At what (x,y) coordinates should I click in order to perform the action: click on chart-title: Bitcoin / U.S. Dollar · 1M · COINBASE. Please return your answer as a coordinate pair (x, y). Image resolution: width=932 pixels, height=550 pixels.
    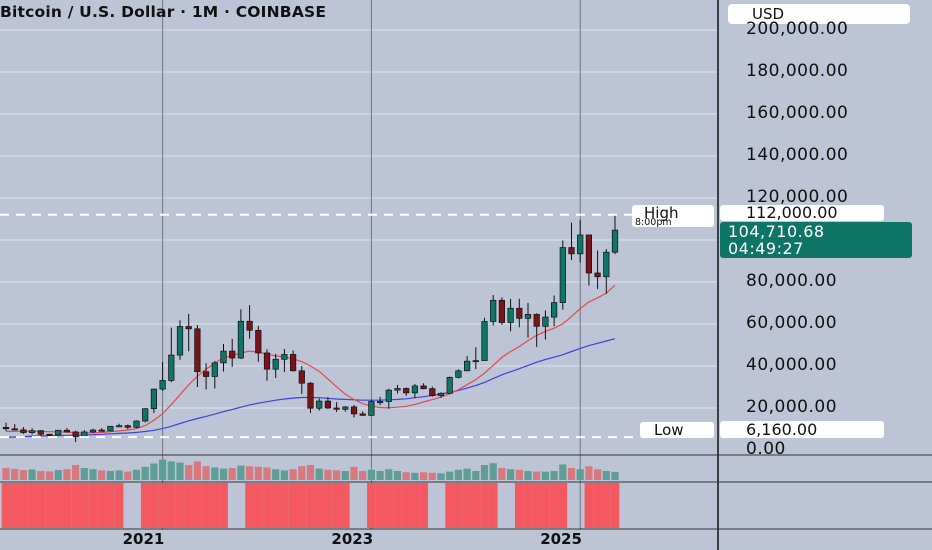
    Looking at the image, I should click on (163, 12).